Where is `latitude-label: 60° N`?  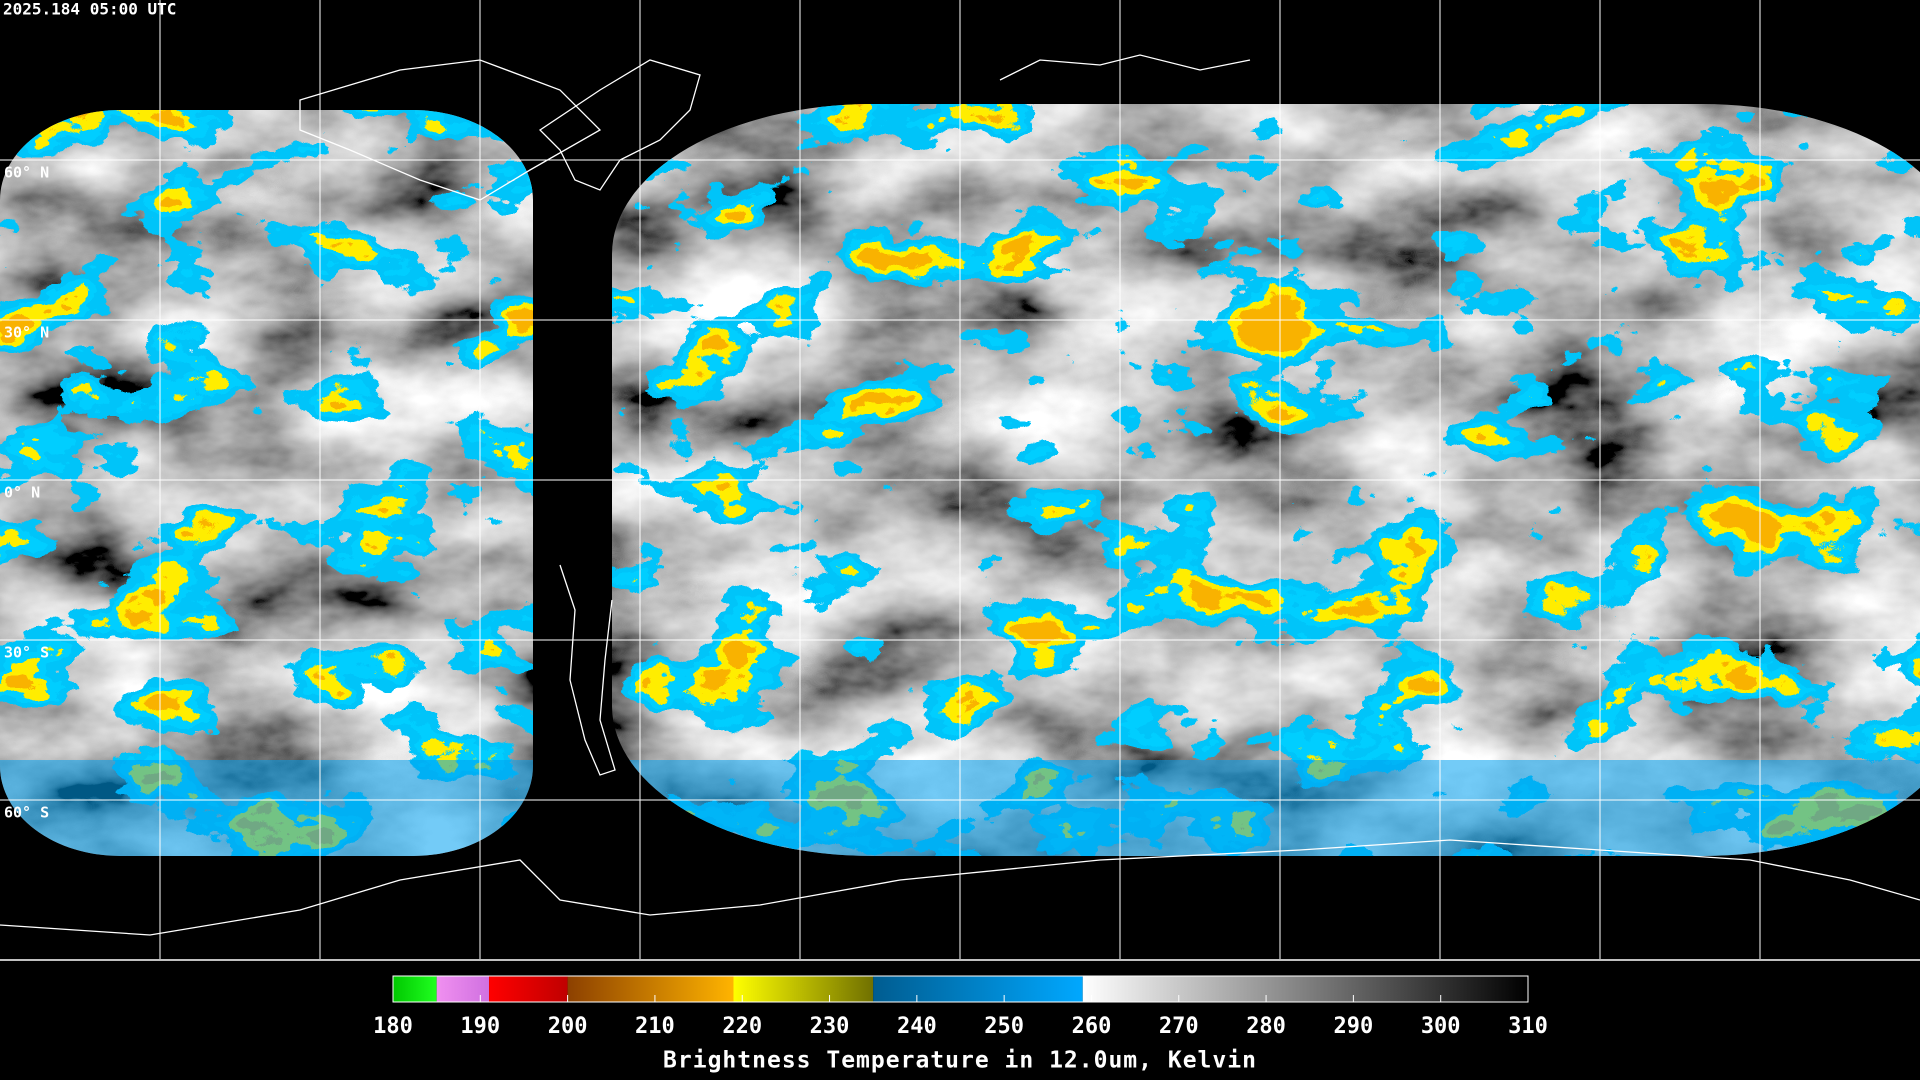 latitude-label: 60° N is located at coordinates (26, 173).